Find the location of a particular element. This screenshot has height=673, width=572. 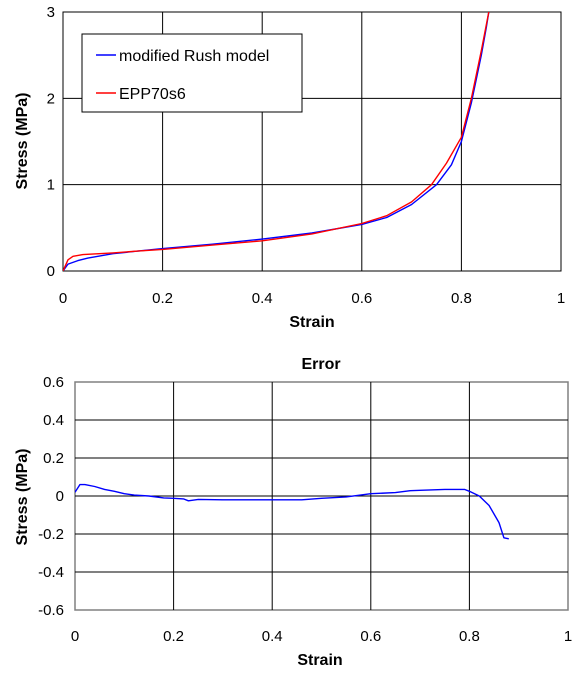

legend-label-epp70s6: EPP70s6 is located at coordinates (152, 94).